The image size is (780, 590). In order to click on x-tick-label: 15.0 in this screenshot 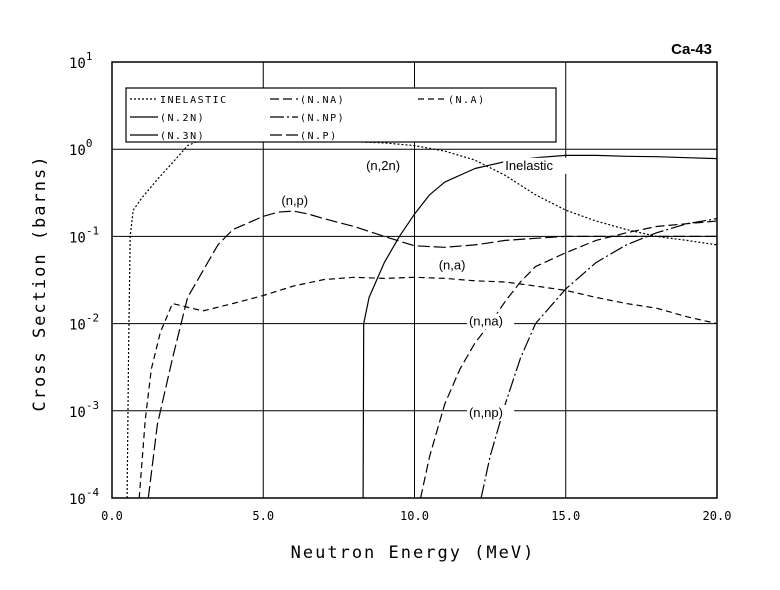, I will do `click(565, 516)`.